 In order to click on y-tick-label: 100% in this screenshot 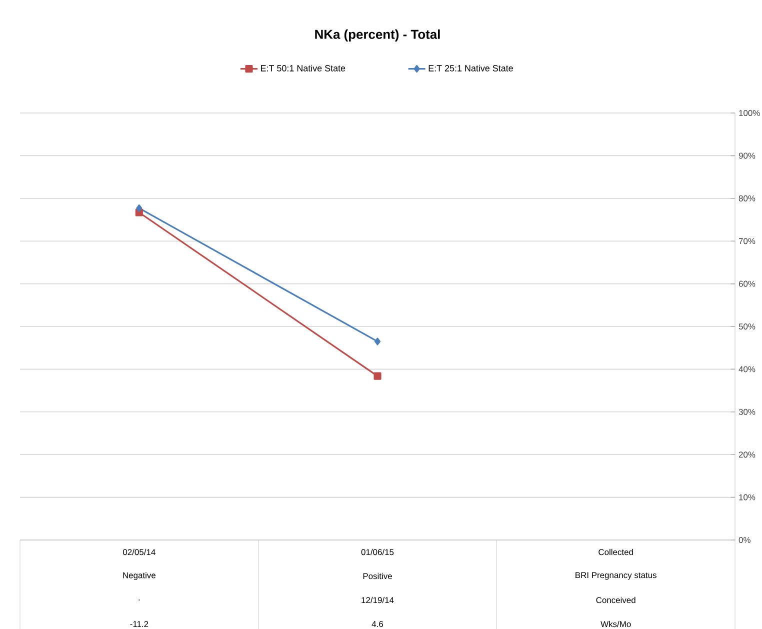, I will do `click(749, 113)`.